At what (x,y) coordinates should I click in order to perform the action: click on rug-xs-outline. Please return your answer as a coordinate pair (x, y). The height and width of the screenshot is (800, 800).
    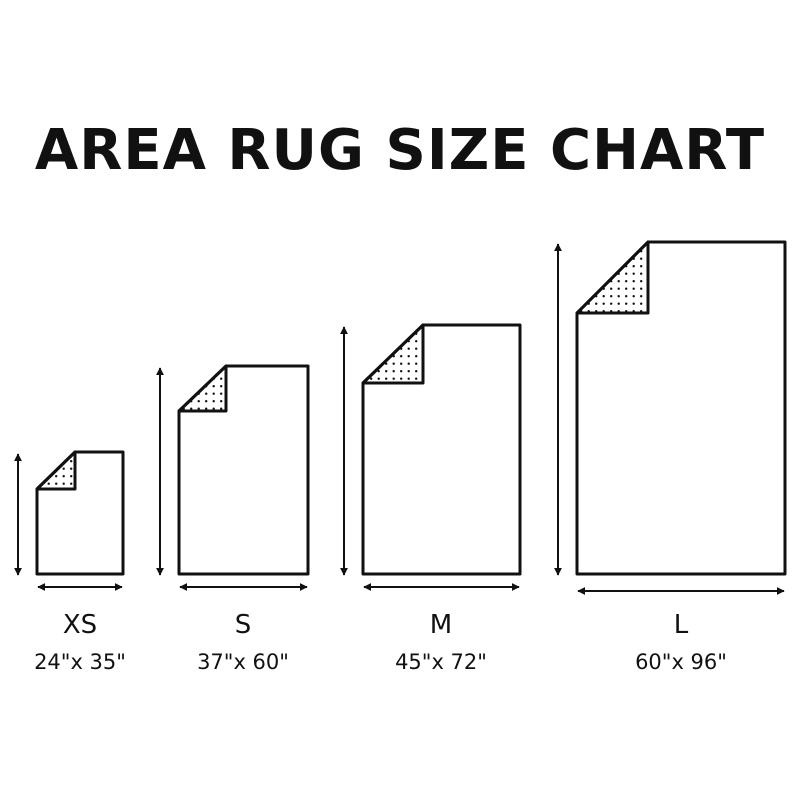
    Looking at the image, I should click on (80, 513).